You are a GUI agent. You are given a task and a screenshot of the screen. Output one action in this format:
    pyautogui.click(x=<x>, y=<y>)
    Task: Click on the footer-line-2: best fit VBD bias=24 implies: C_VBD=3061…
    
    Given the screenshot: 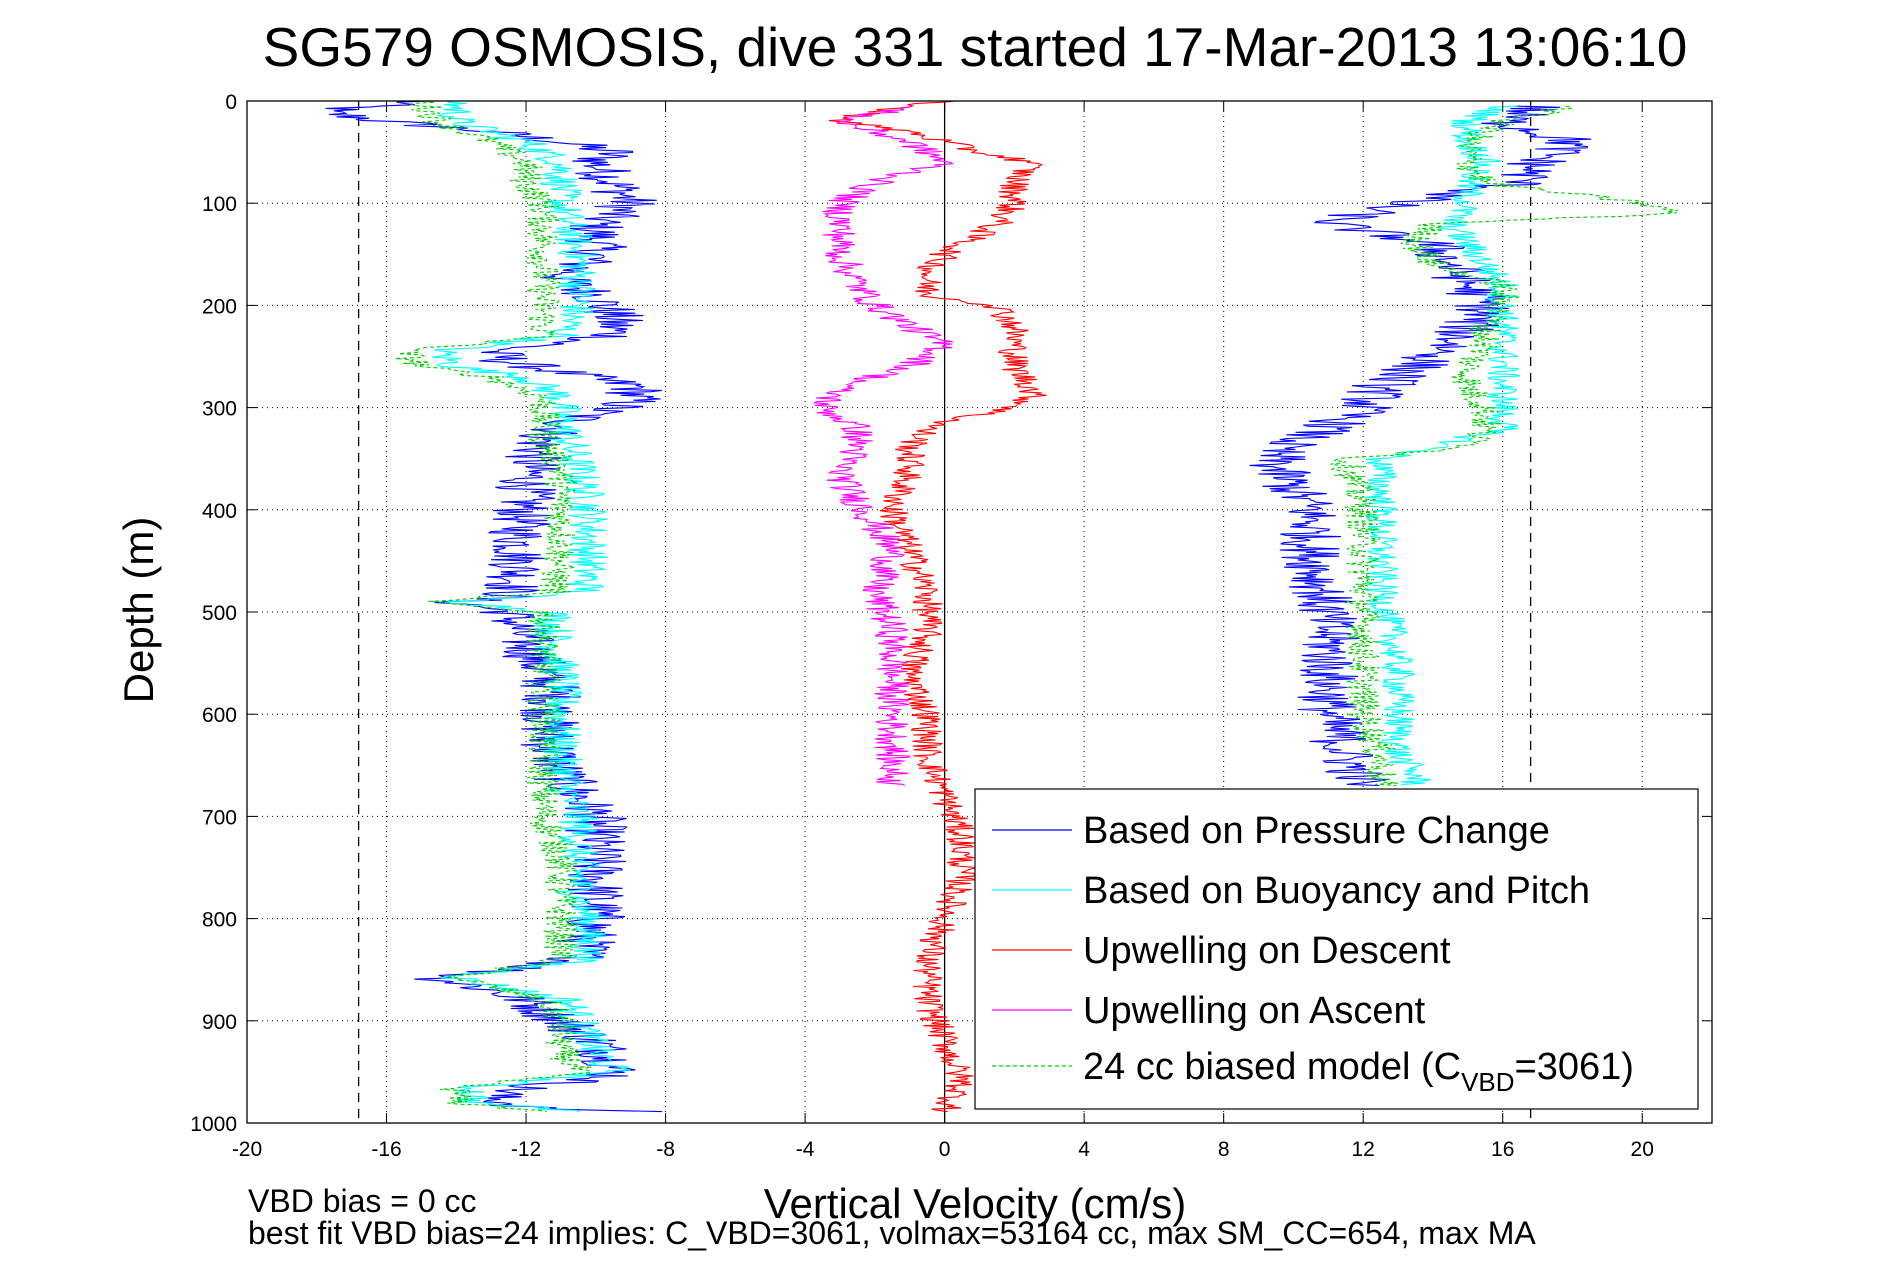 What is the action you would take?
    pyautogui.click(x=892, y=1233)
    